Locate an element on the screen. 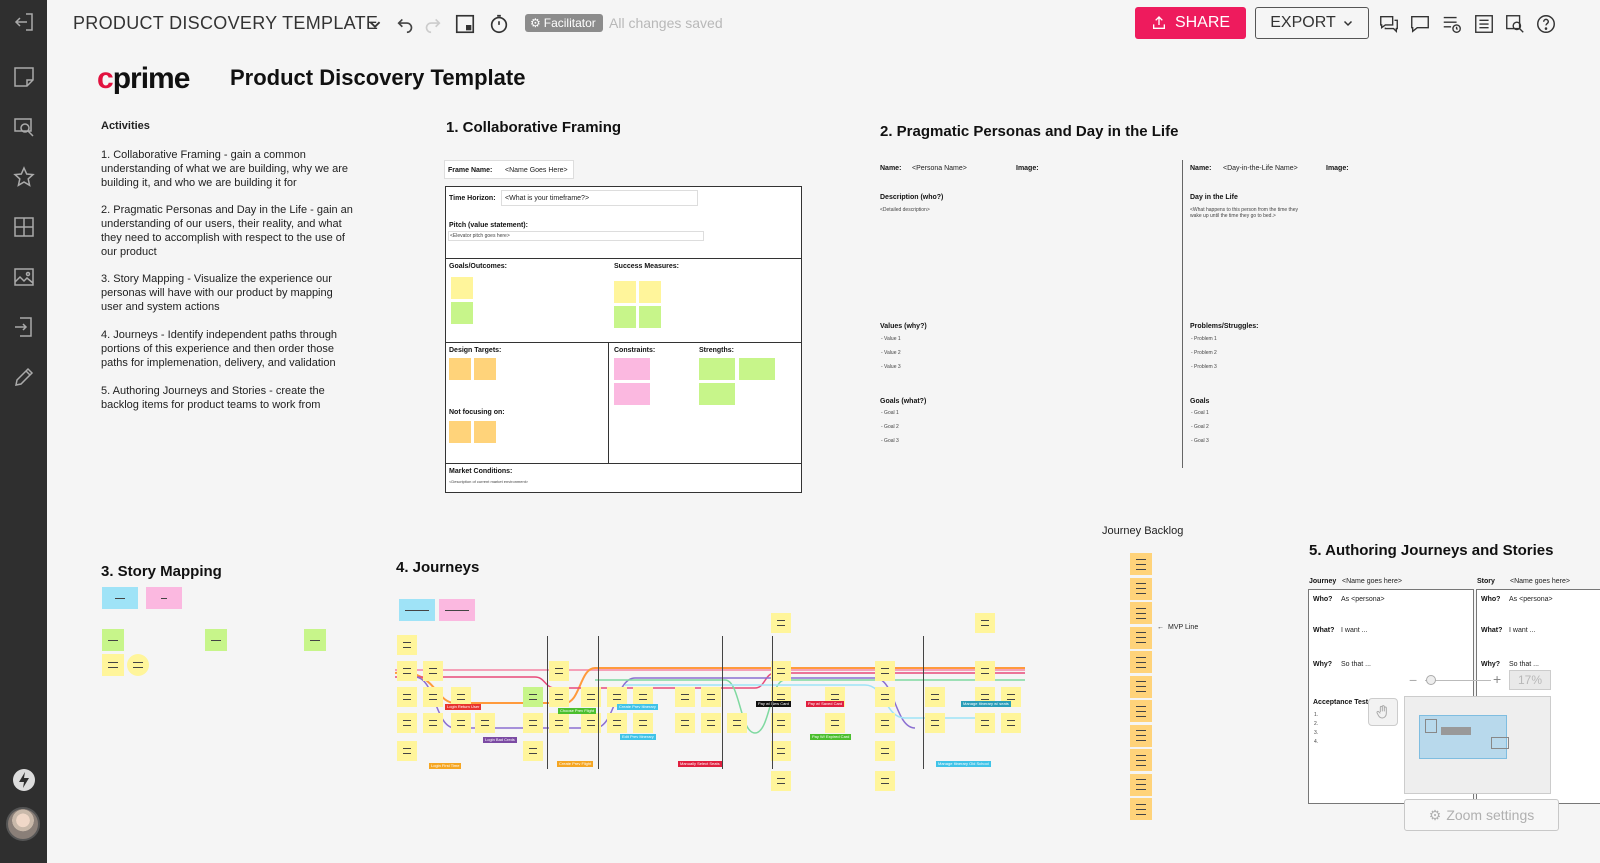 The width and height of the screenshot is (1600, 863). share-button: SHARE is located at coordinates (1190, 23).